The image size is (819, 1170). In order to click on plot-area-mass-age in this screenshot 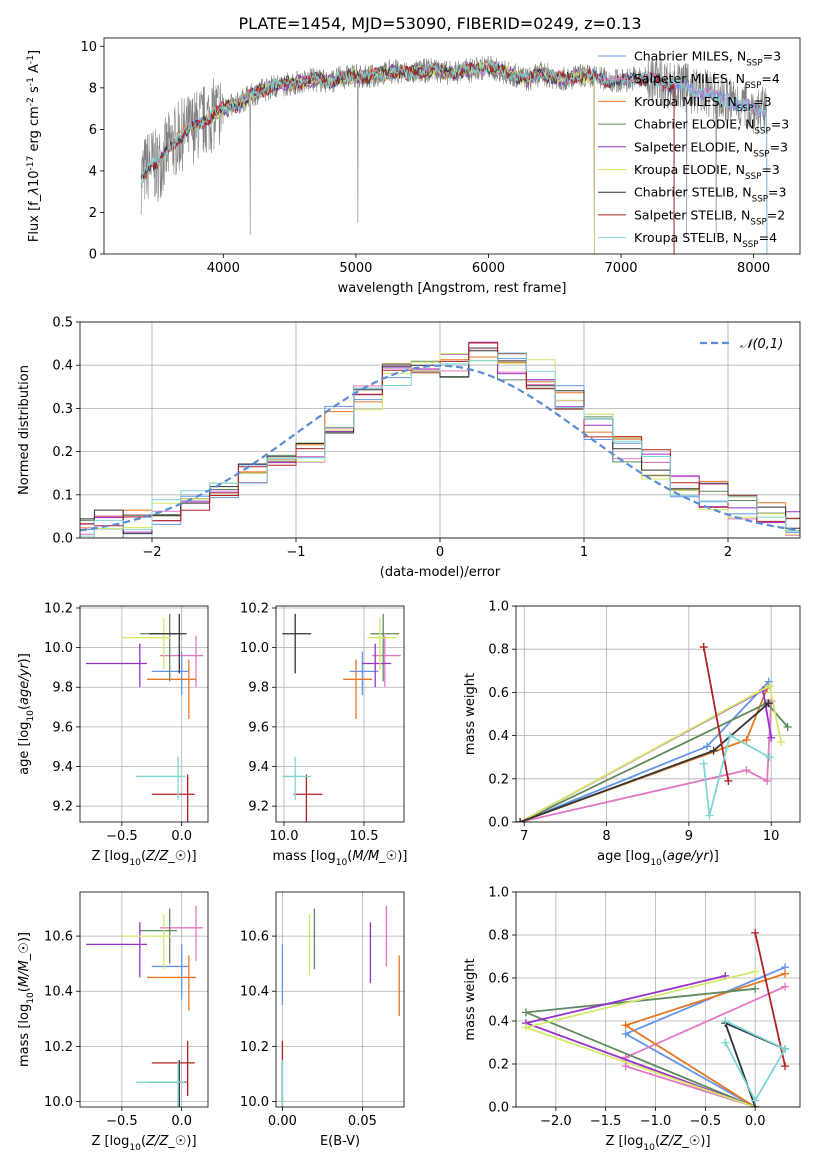, I will do `click(341, 717)`.